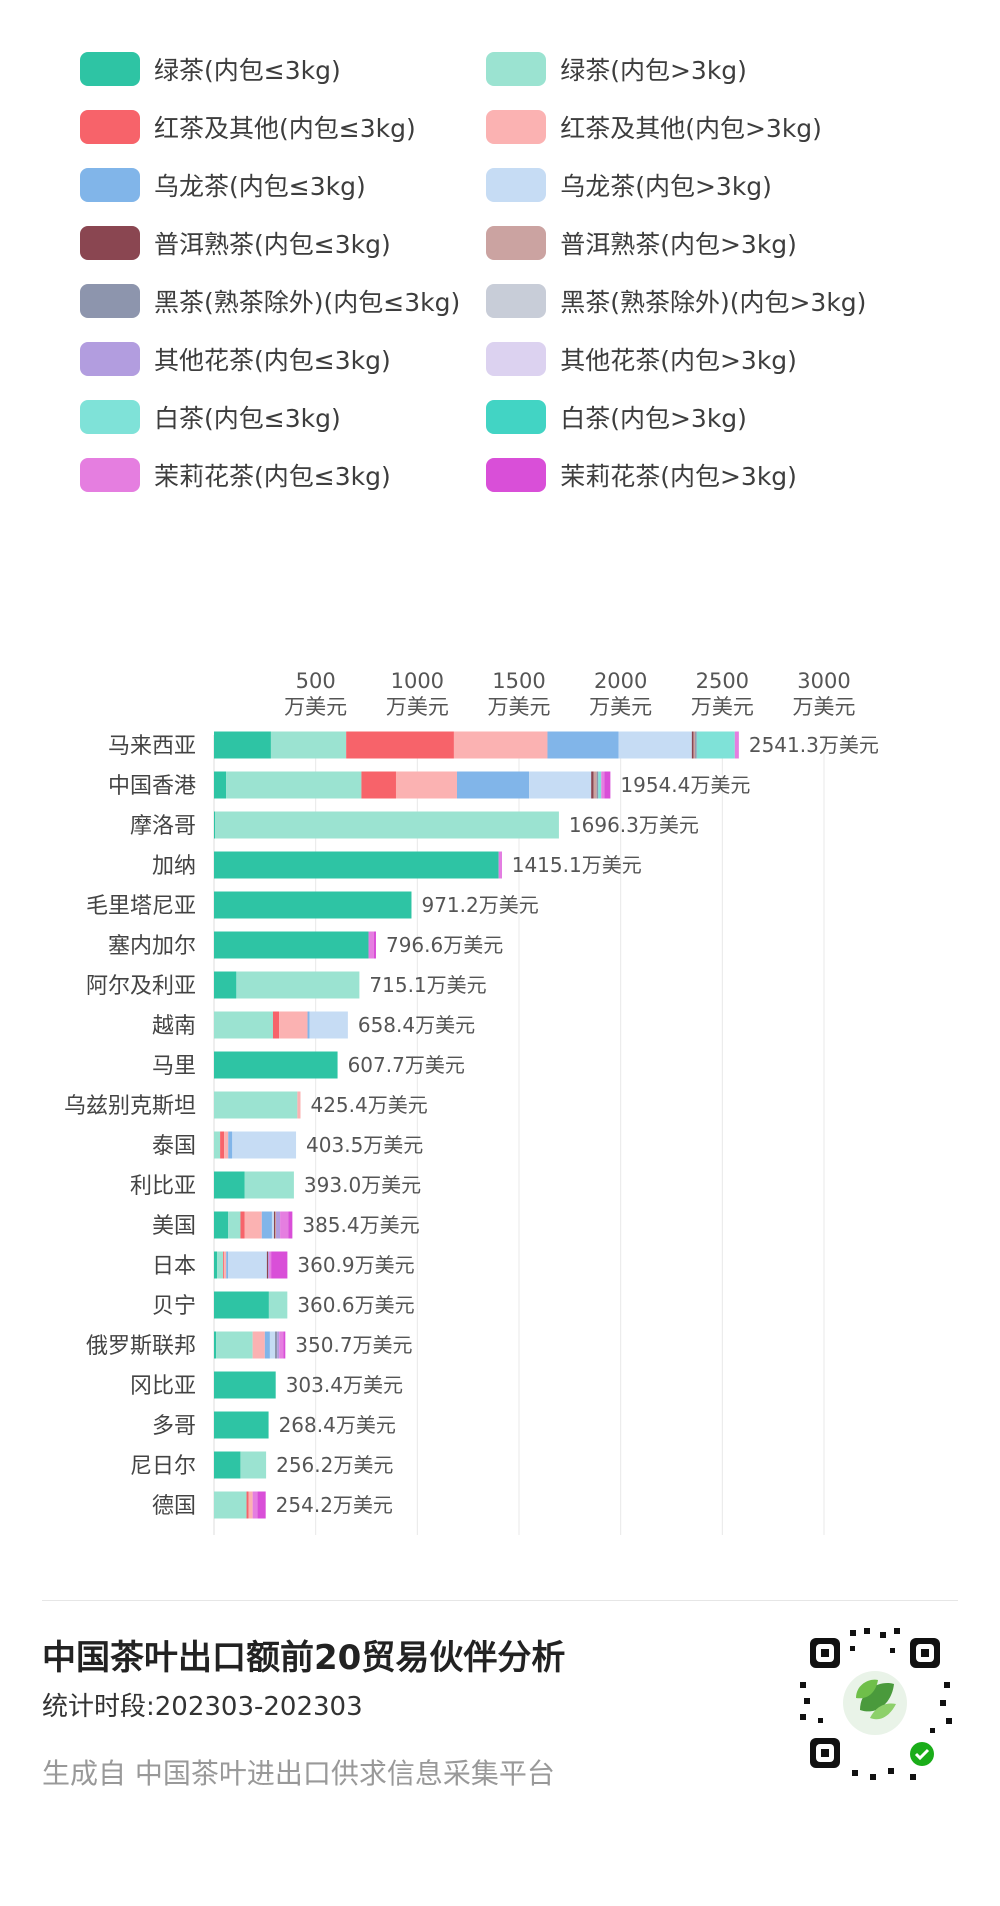 The height and width of the screenshot is (1906, 1000). Describe the element at coordinates (270, 301) in the screenshot. I see `legend-item: 黑茶(熟茶除外)(内包≤3kg)` at that location.